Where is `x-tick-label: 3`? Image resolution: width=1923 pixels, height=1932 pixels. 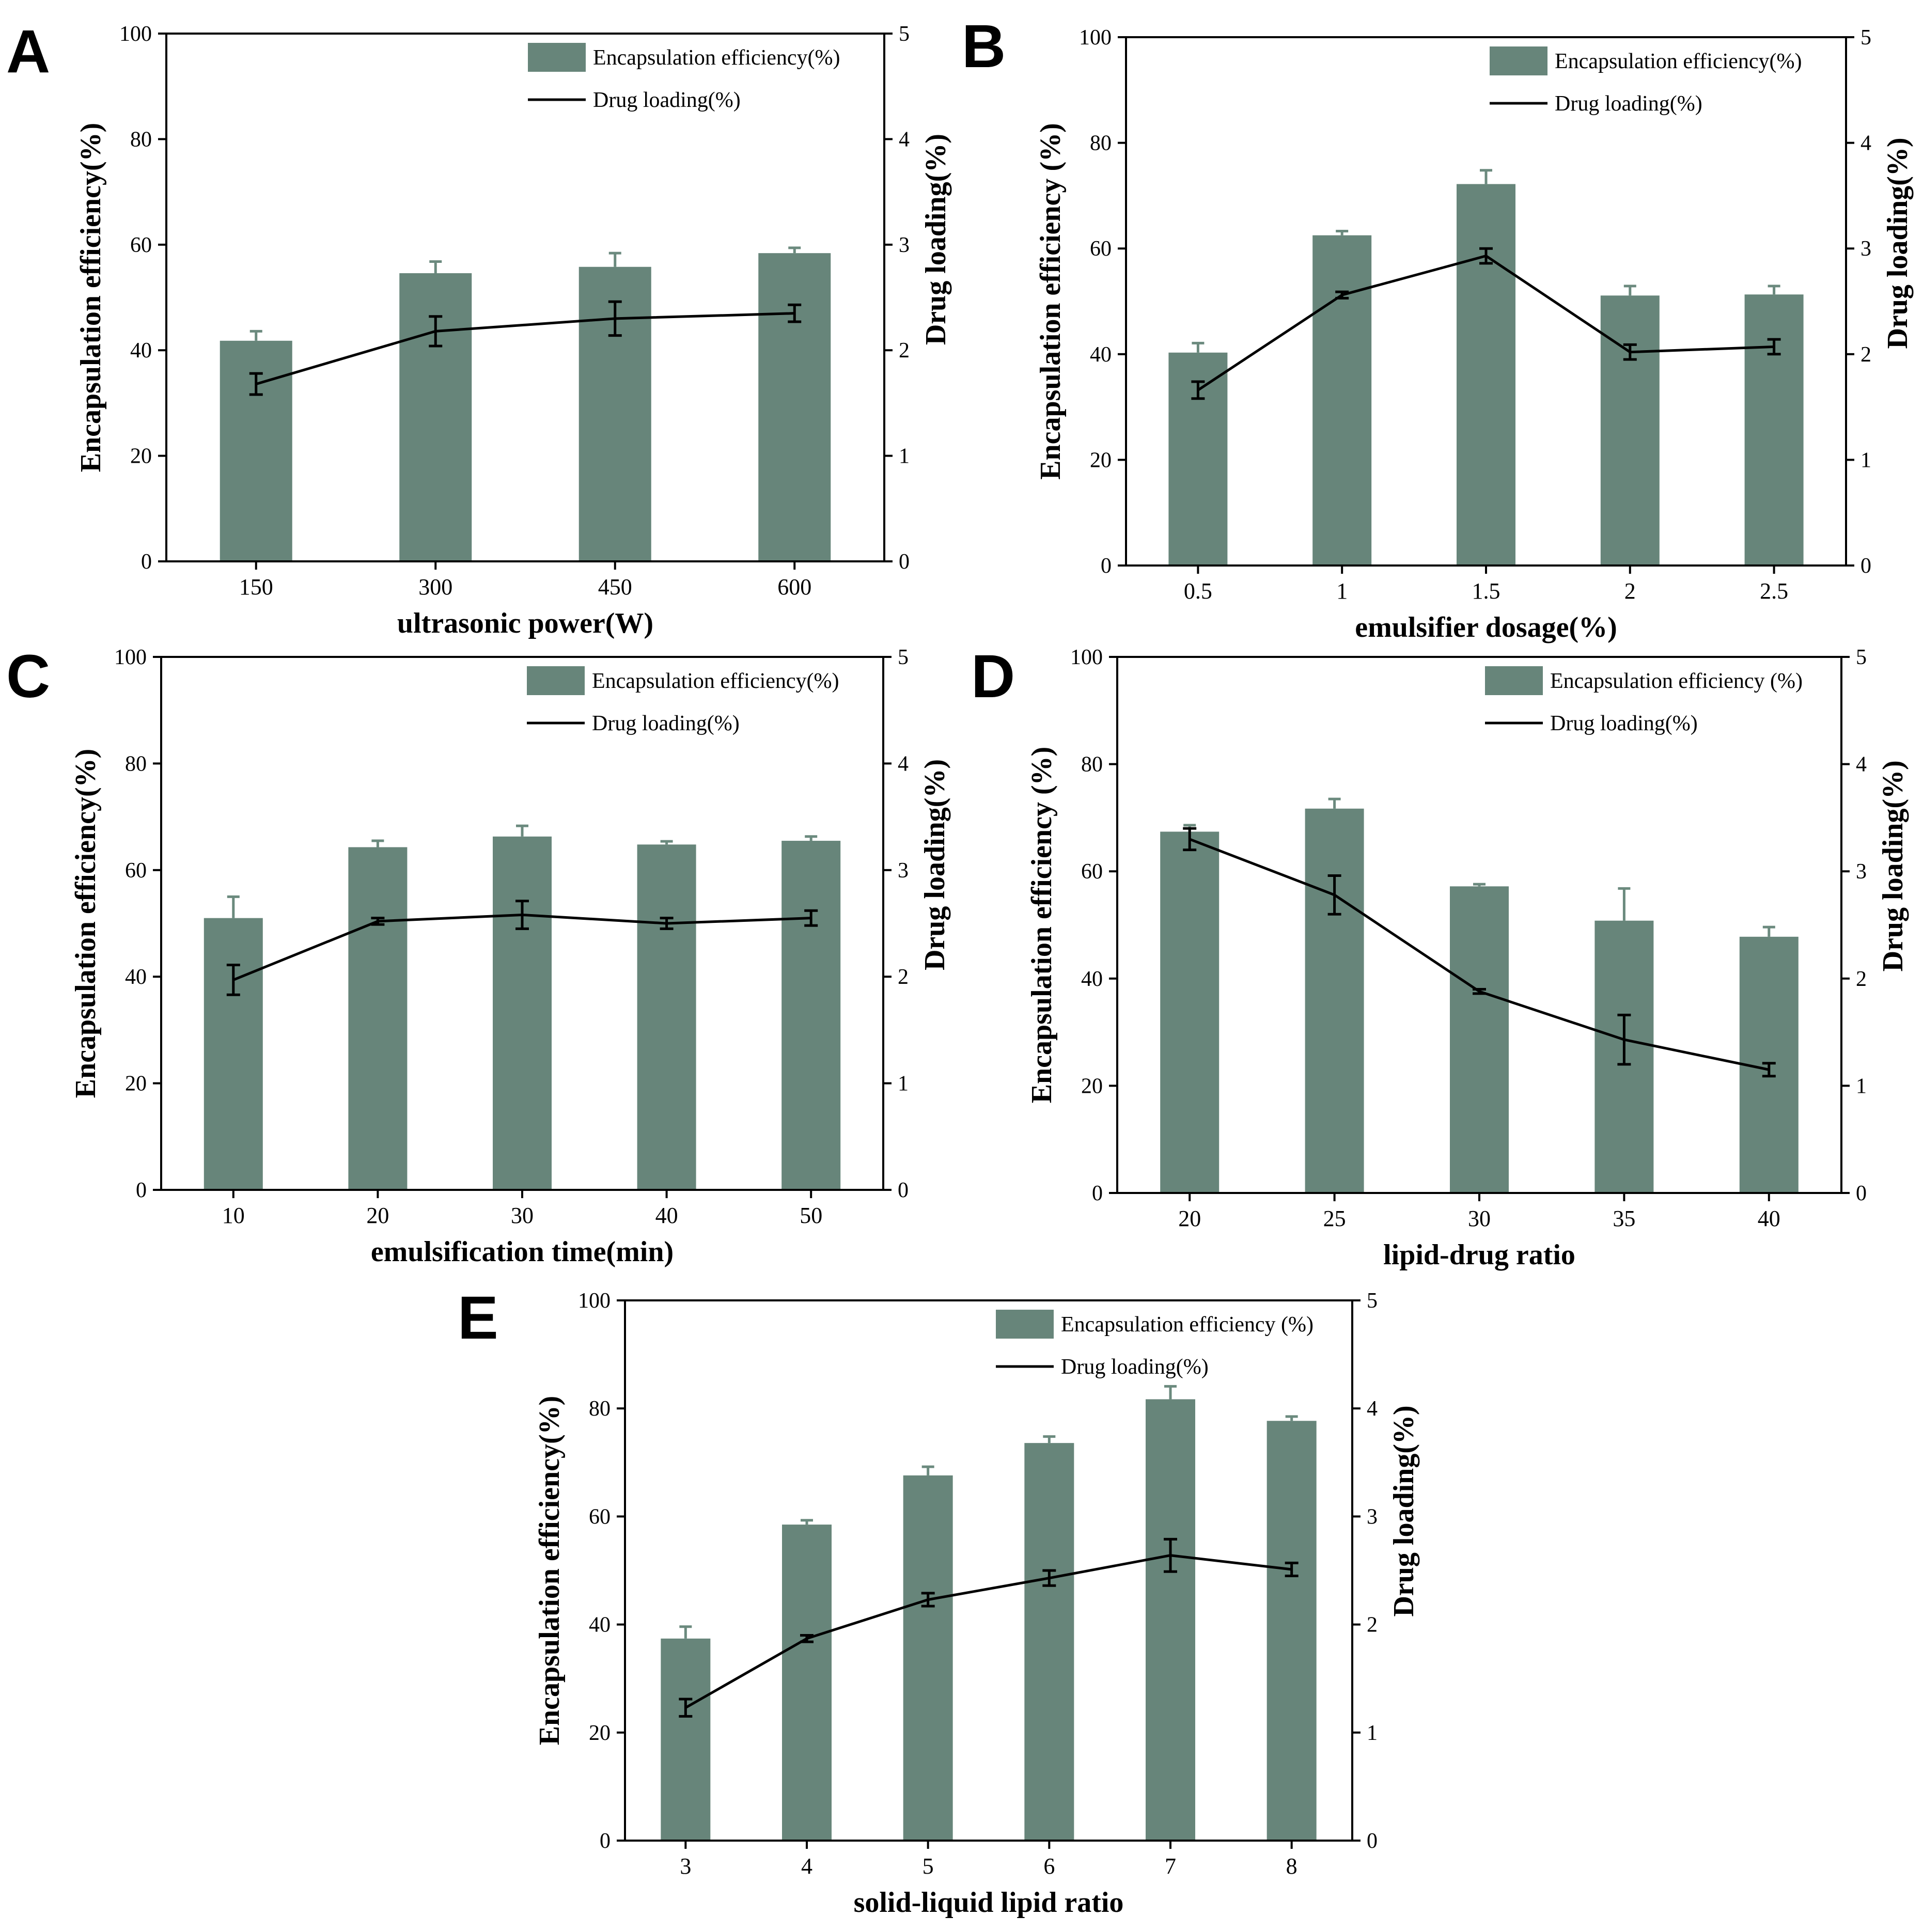 x-tick-label: 3 is located at coordinates (685, 1866).